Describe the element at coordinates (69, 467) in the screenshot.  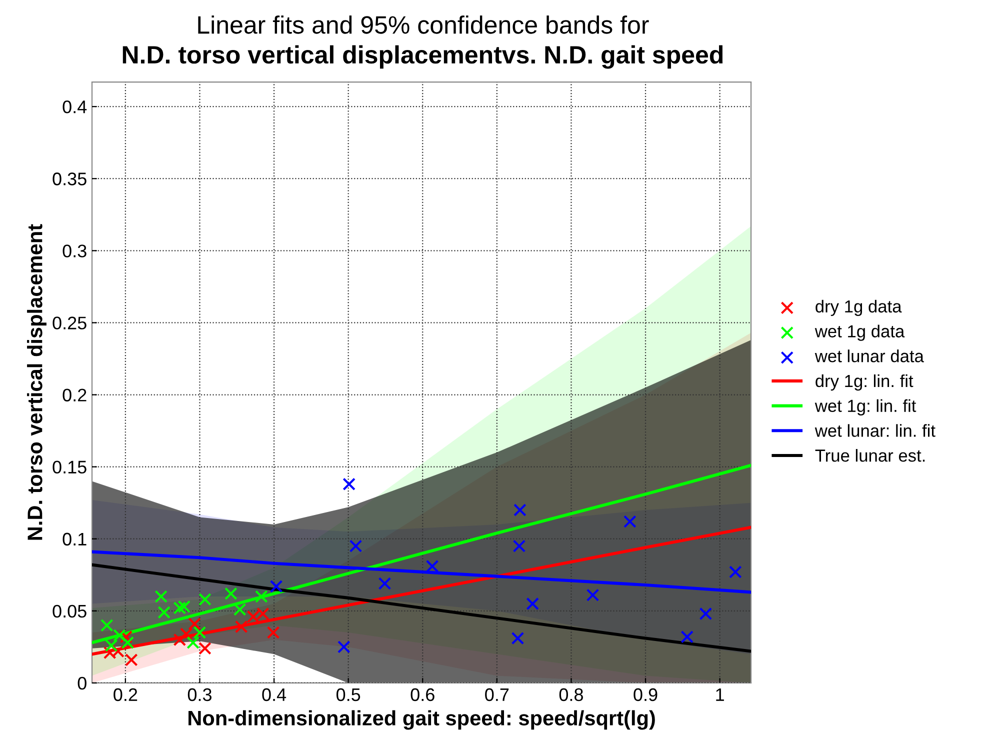
I see `y-tick-label: 0.15` at that location.